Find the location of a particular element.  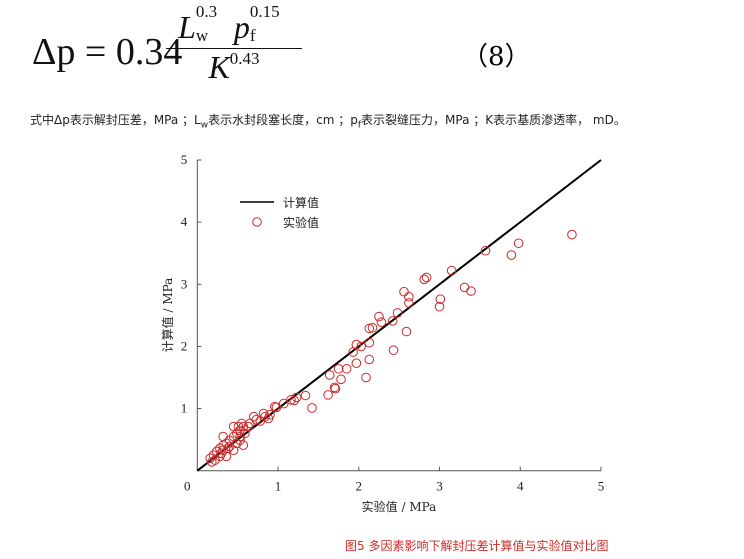

formula-p: p is located at coordinates (241, 27).